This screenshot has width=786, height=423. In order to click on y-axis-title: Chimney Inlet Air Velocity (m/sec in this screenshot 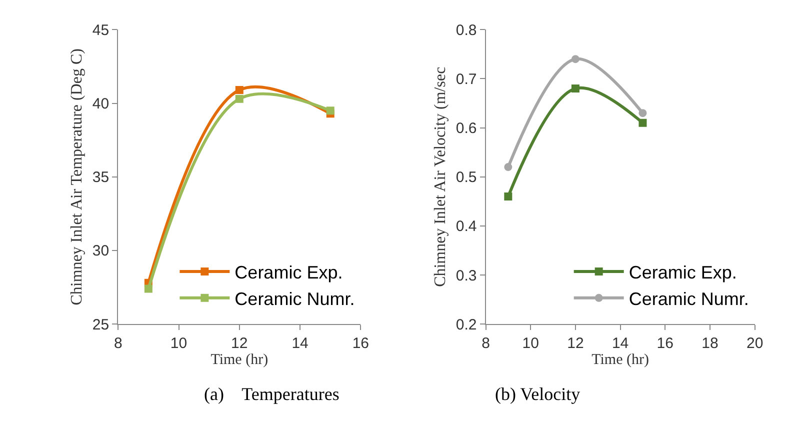, I will do `click(440, 176)`.